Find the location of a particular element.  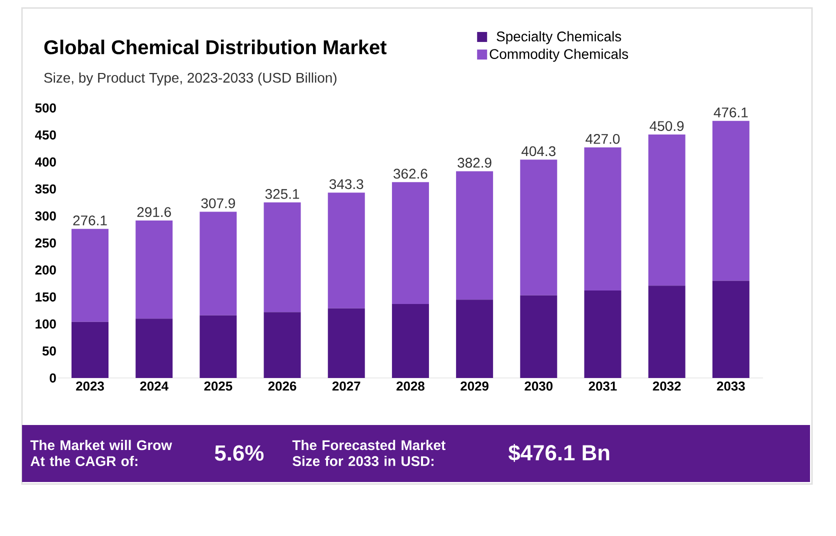

total-label: 325.1 is located at coordinates (282, 194).